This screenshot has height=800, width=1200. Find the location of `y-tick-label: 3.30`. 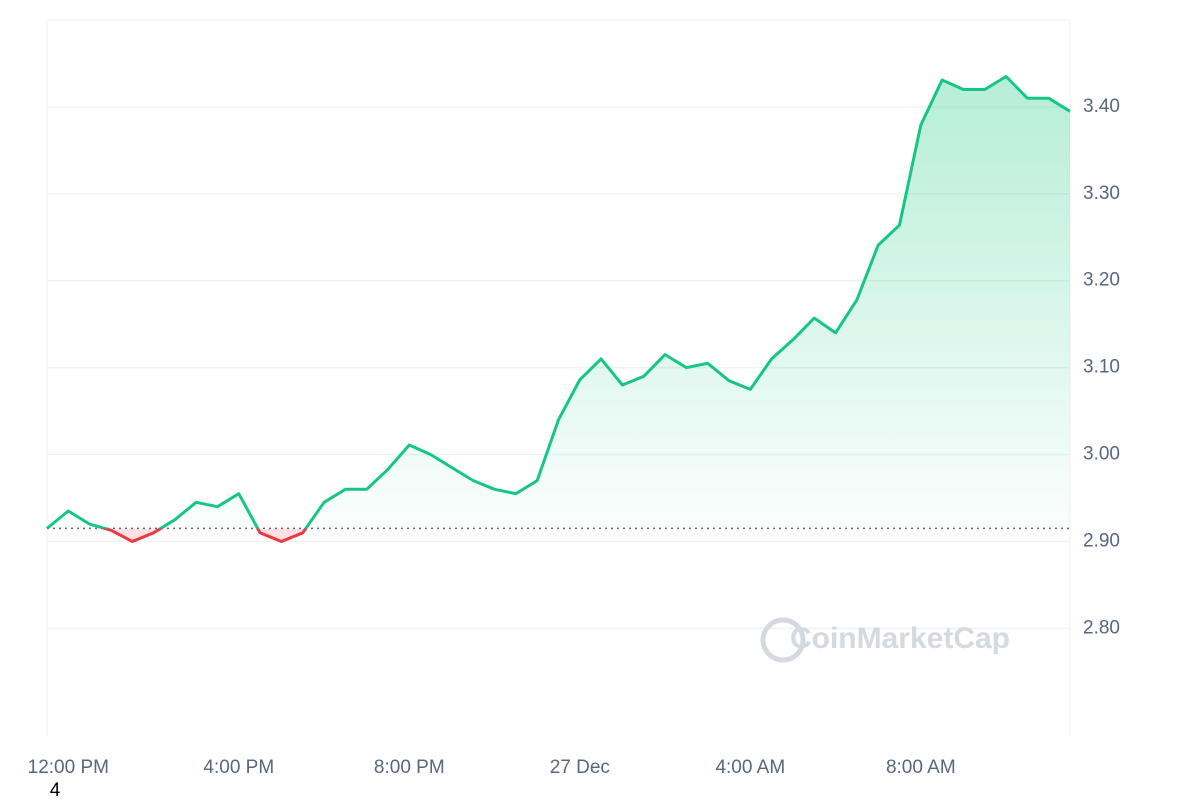

y-tick-label: 3.30 is located at coordinates (1101, 193).